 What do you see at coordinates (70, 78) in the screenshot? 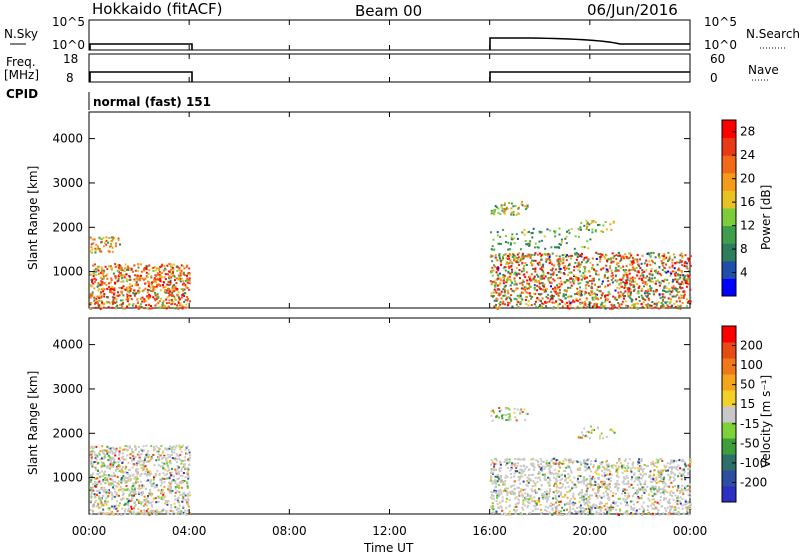
I see `freq-tick-bottom: 8` at bounding box center [70, 78].